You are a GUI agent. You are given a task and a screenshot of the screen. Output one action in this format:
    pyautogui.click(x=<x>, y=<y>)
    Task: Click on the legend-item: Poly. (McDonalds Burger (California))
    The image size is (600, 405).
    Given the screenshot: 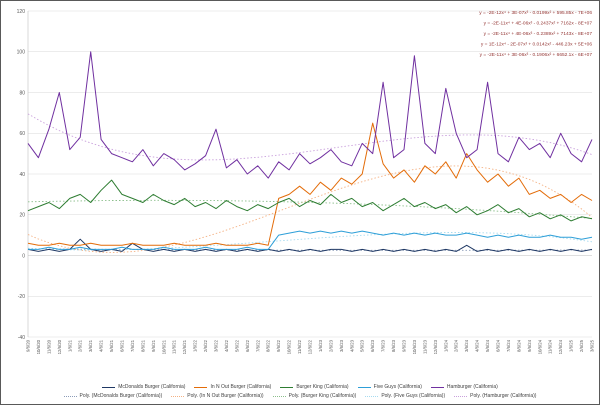 What is the action you would take?
    pyautogui.click(x=113, y=396)
    